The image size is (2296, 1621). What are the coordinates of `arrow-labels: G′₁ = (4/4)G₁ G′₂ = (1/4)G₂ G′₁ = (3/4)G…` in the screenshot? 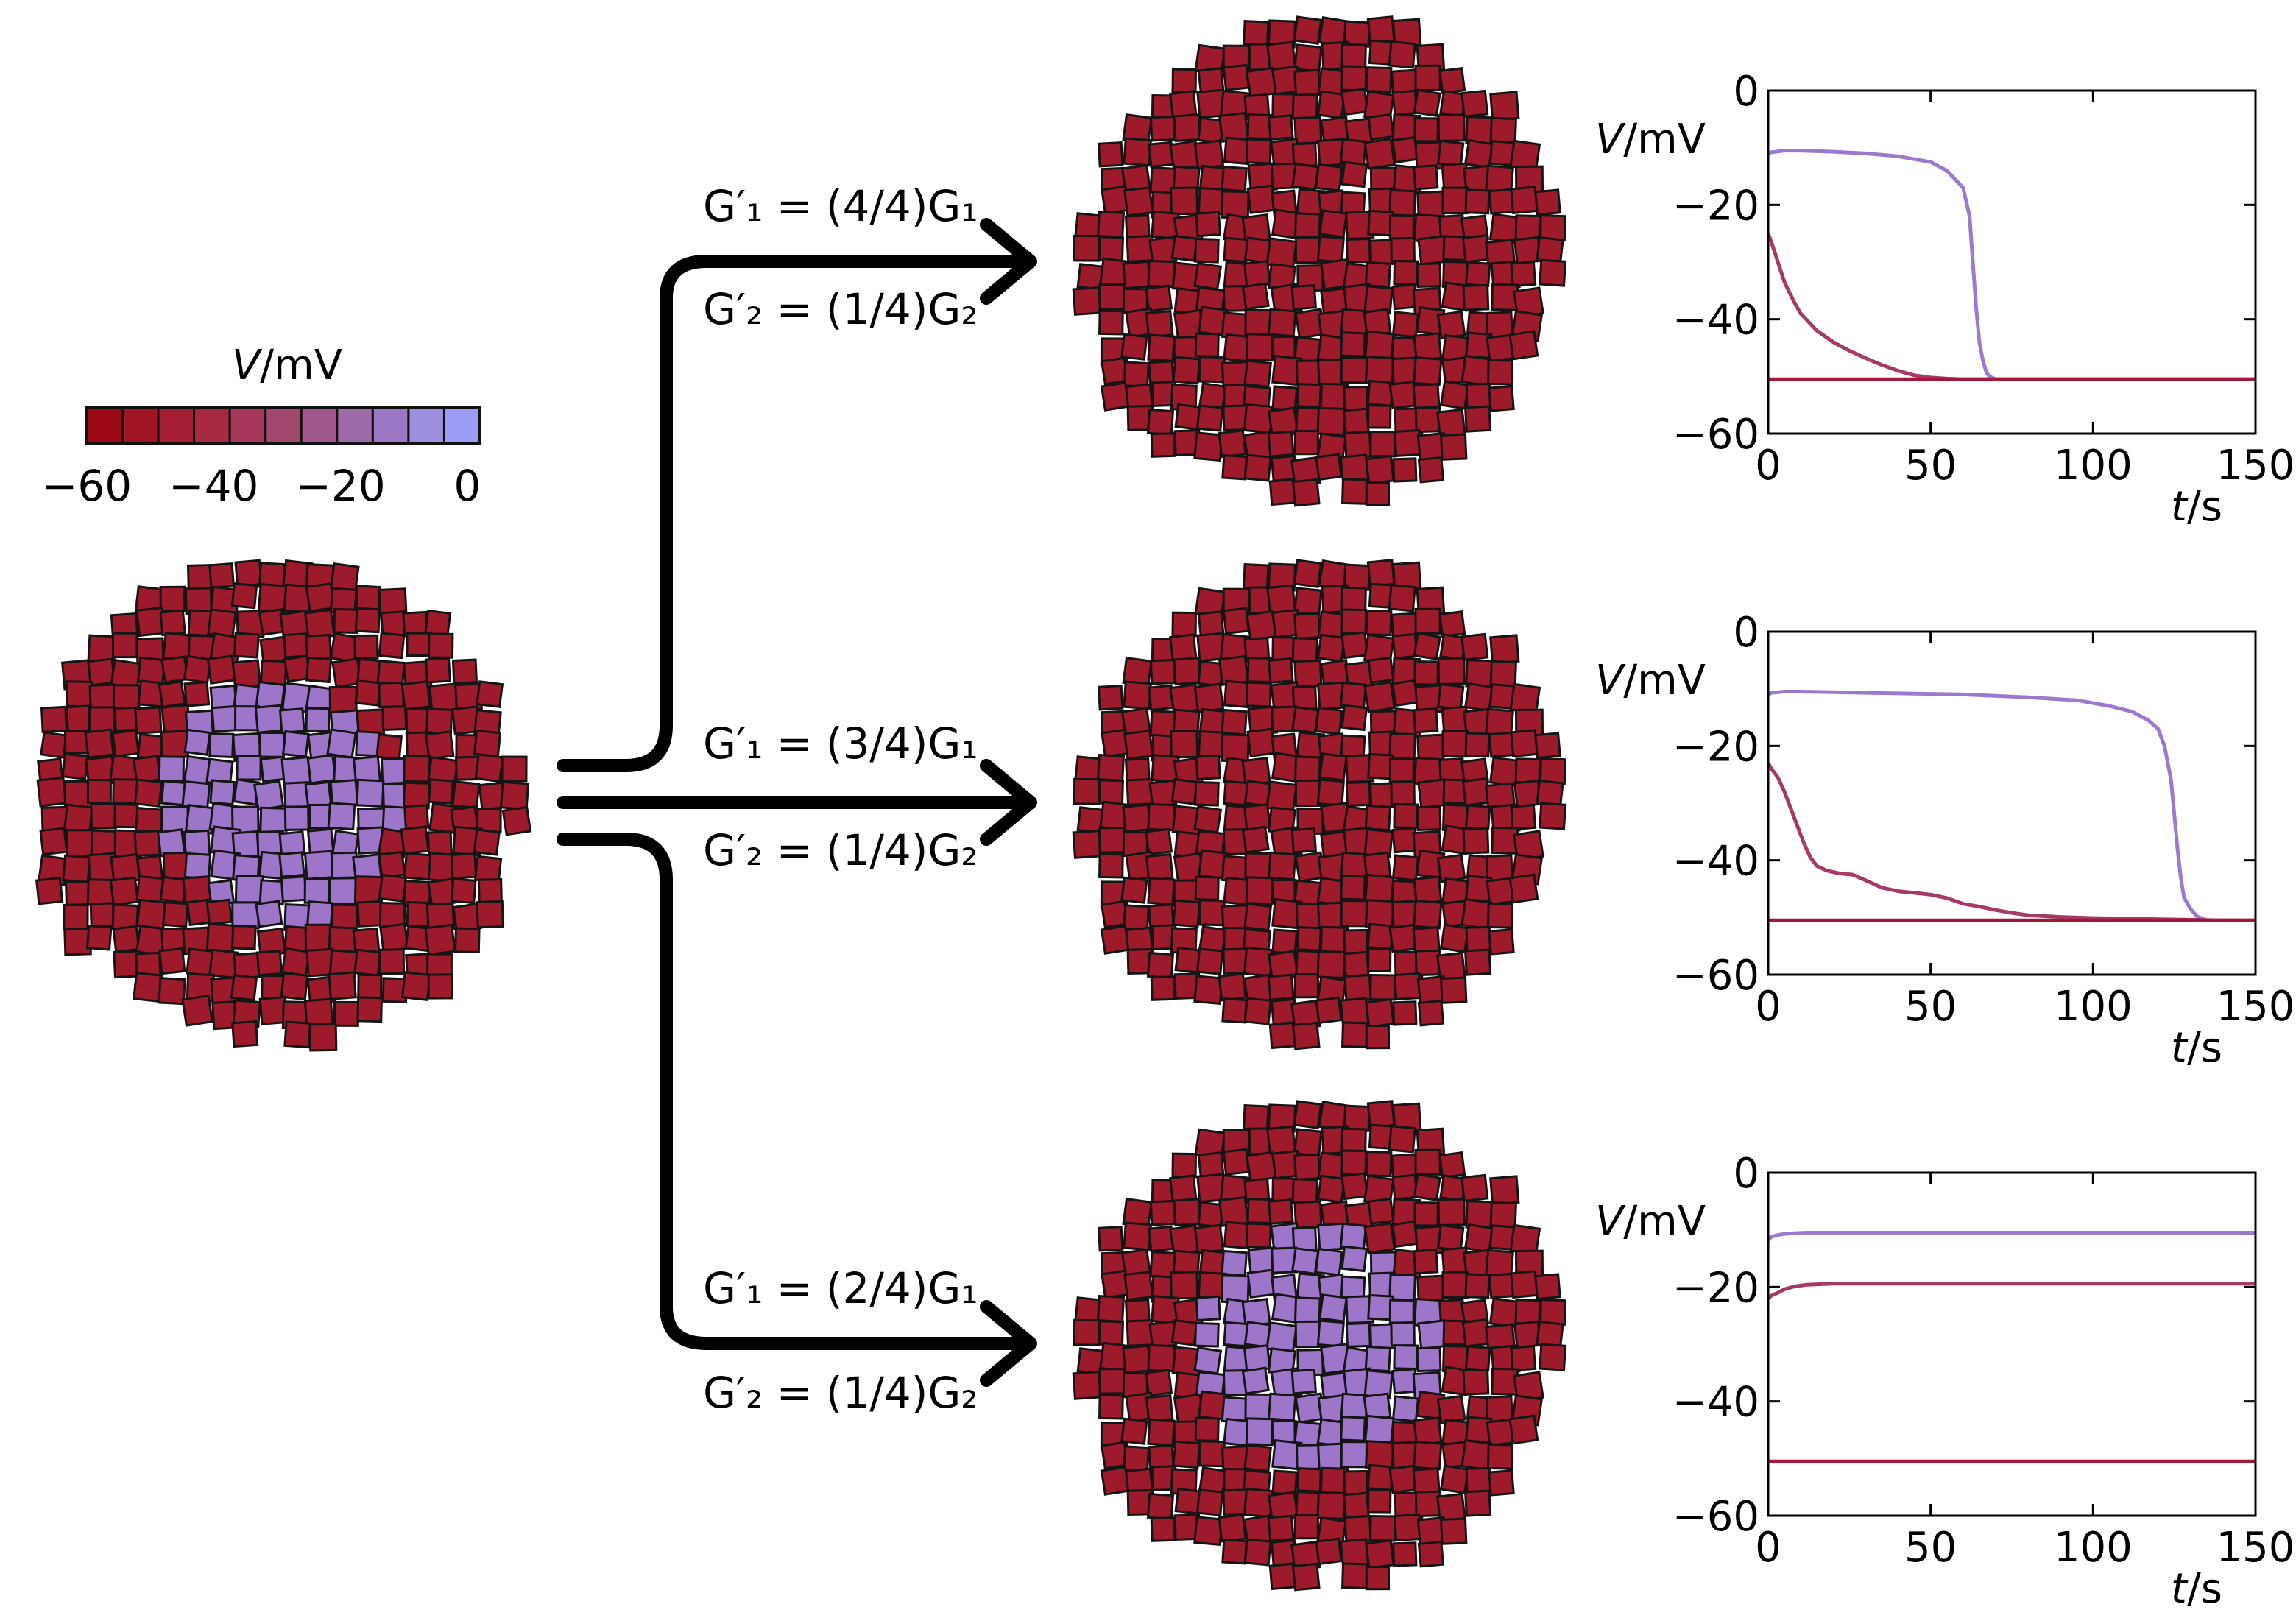 It's located at (841, 799).